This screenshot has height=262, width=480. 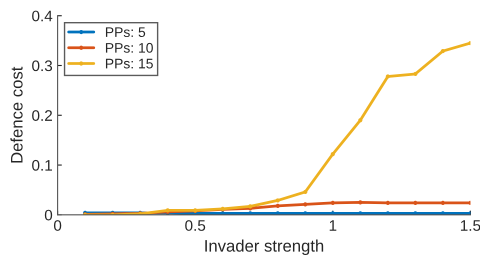 What do you see at coordinates (48, 215) in the screenshot?
I see `y-tick-label: 0` at bounding box center [48, 215].